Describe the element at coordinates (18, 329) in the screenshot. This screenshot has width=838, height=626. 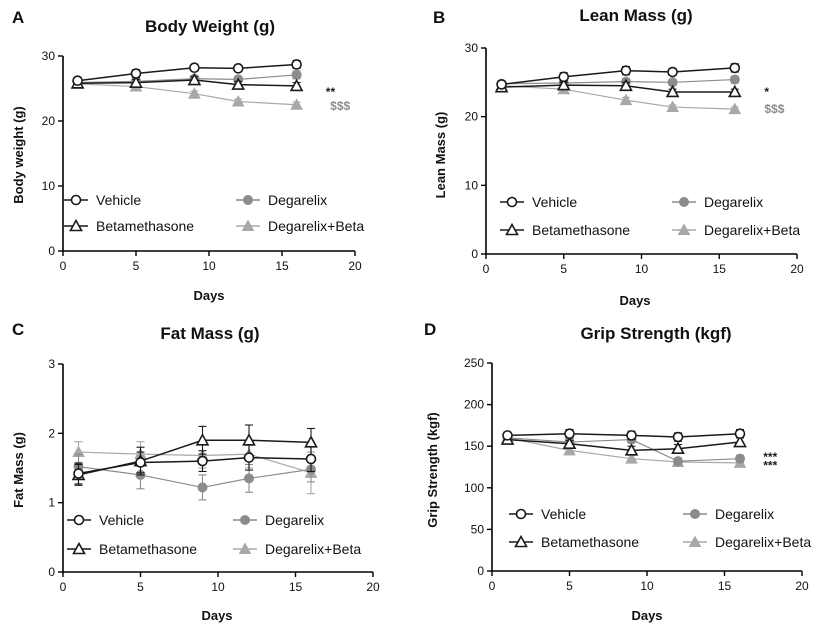
I see `panel-letter: C` at that location.